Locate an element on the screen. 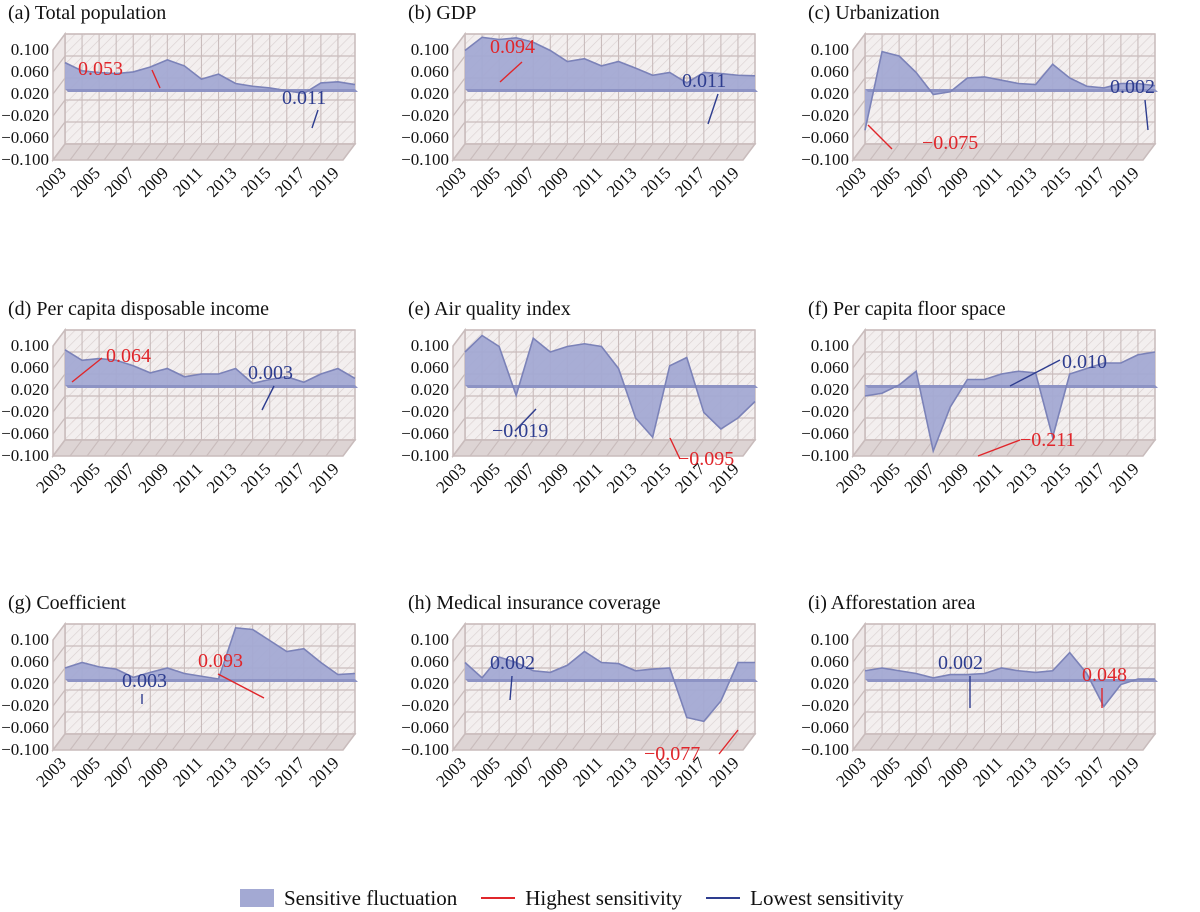  legend-swatch-highest is located at coordinates (498, 898).